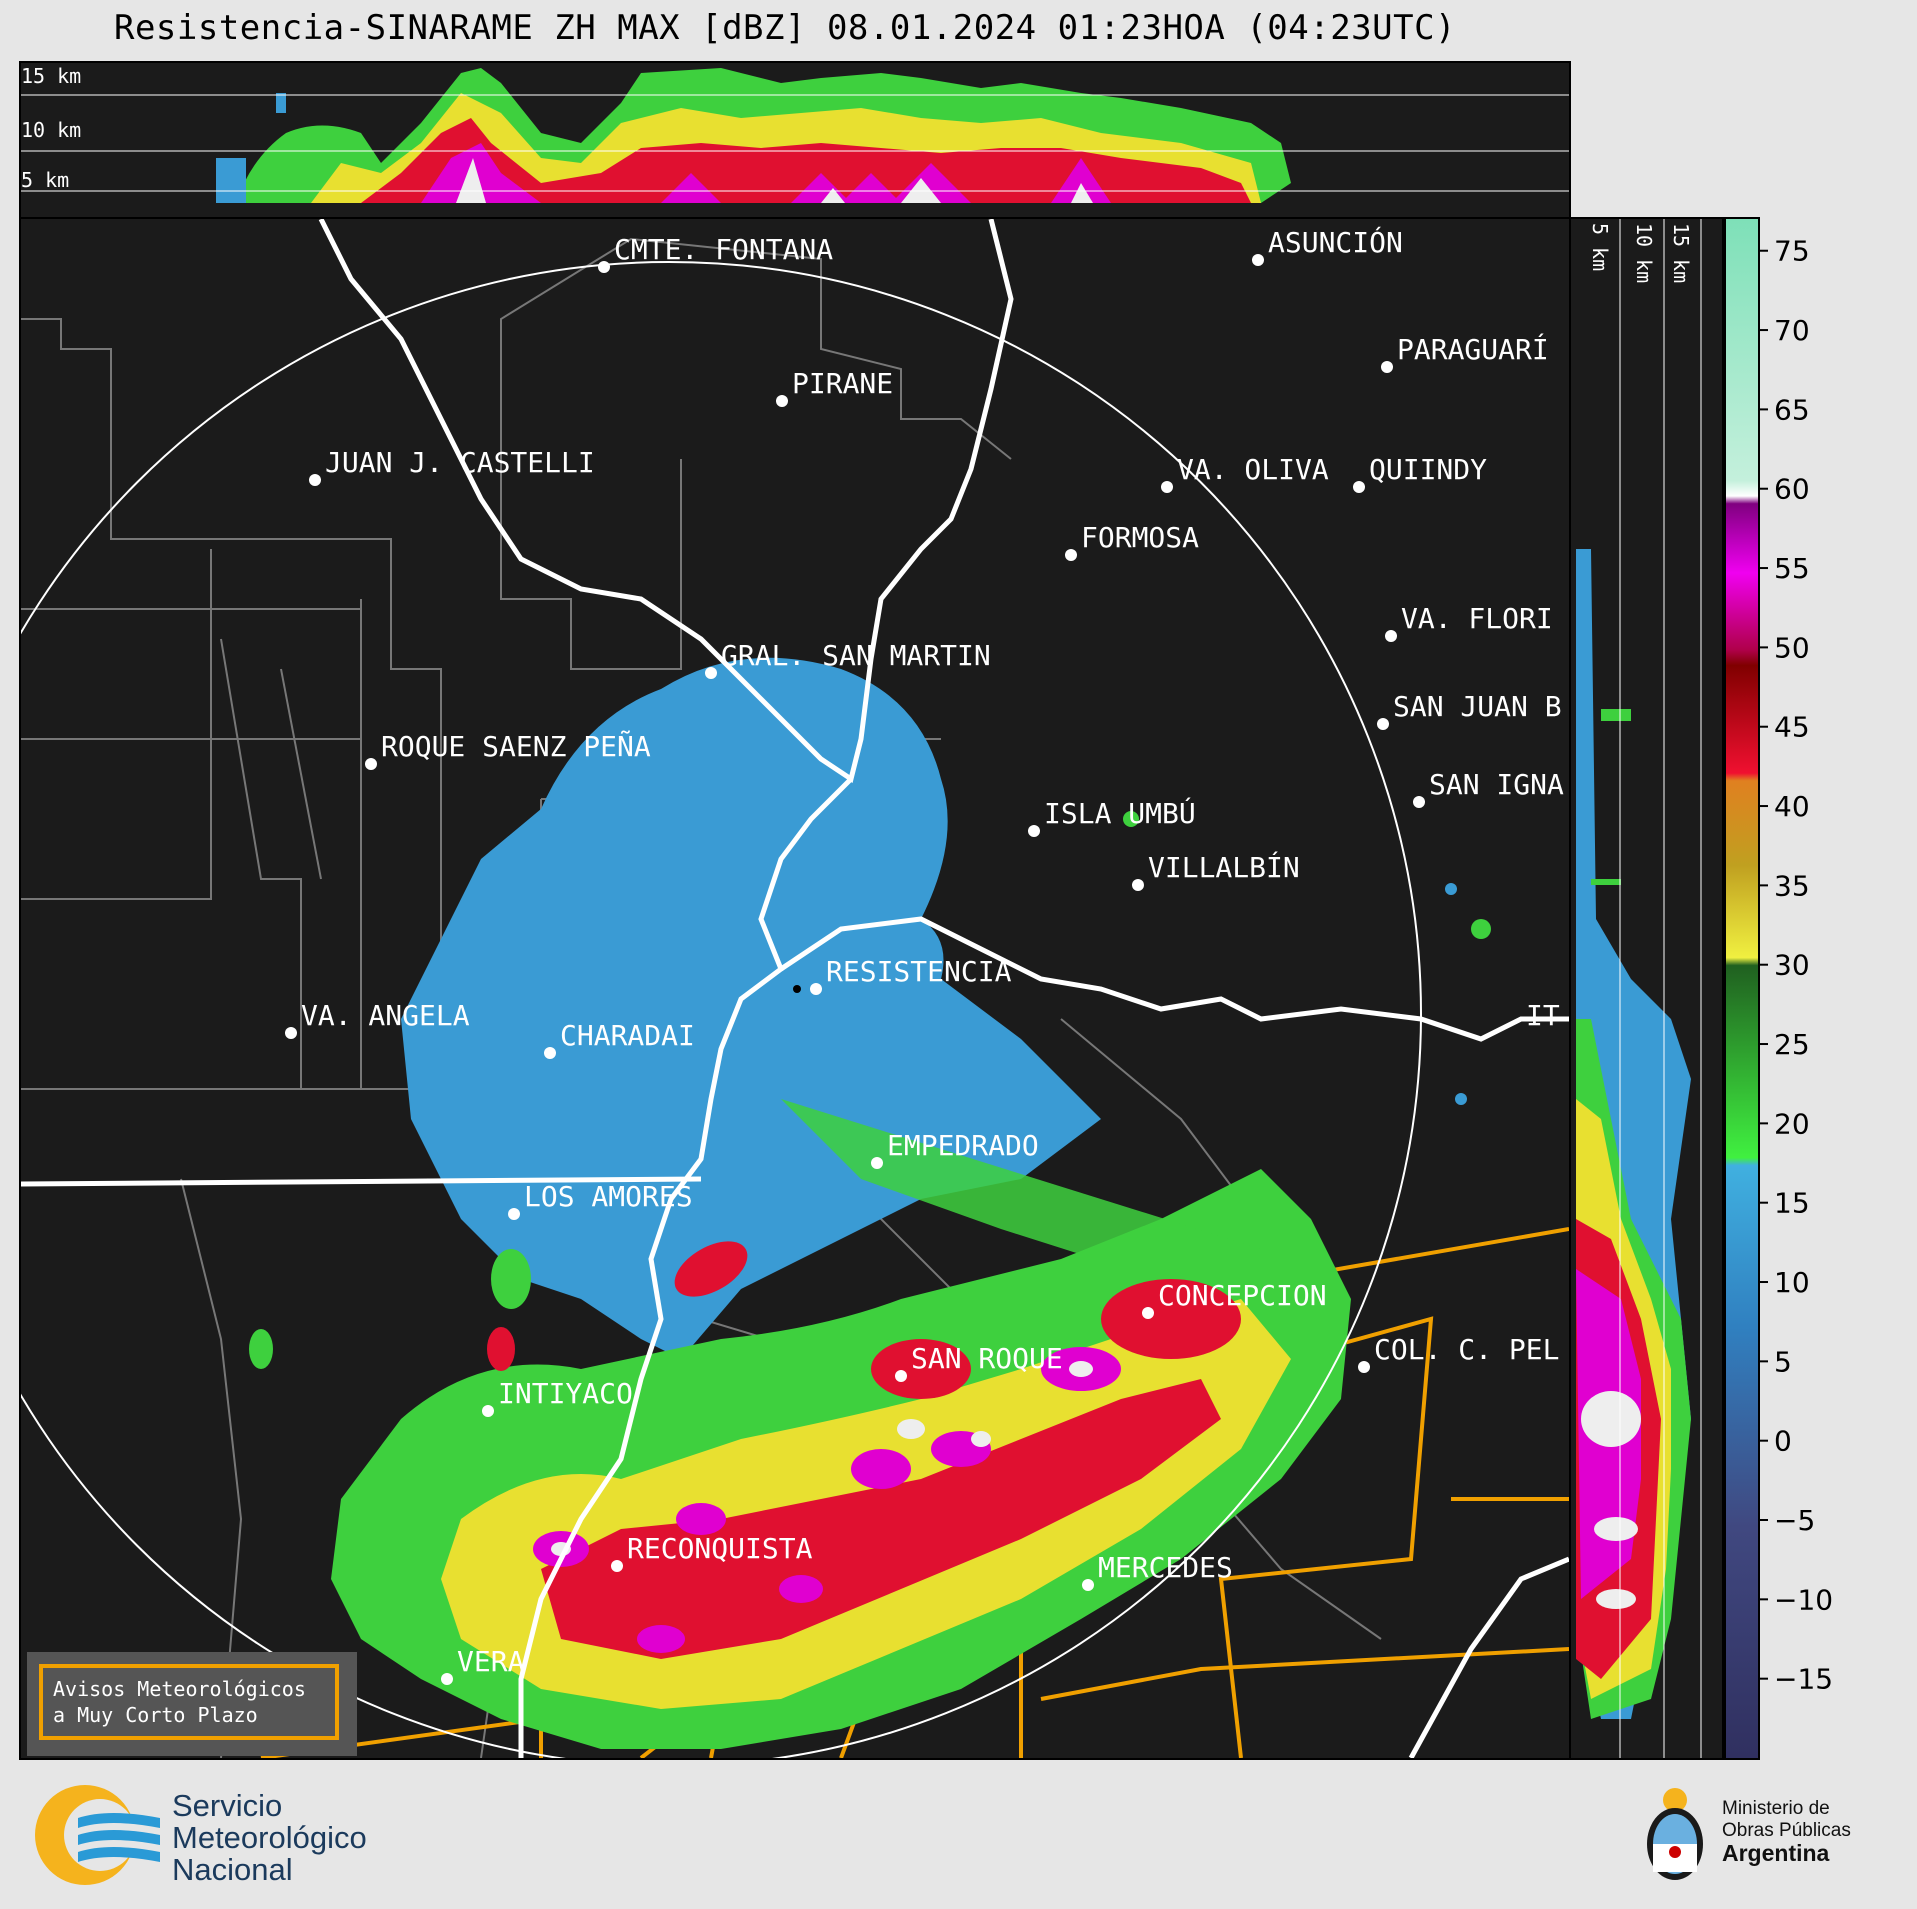 The image size is (1917, 1909). What do you see at coordinates (1675, 1834) in the screenshot?
I see `argentina-coat-of-arms-icon` at bounding box center [1675, 1834].